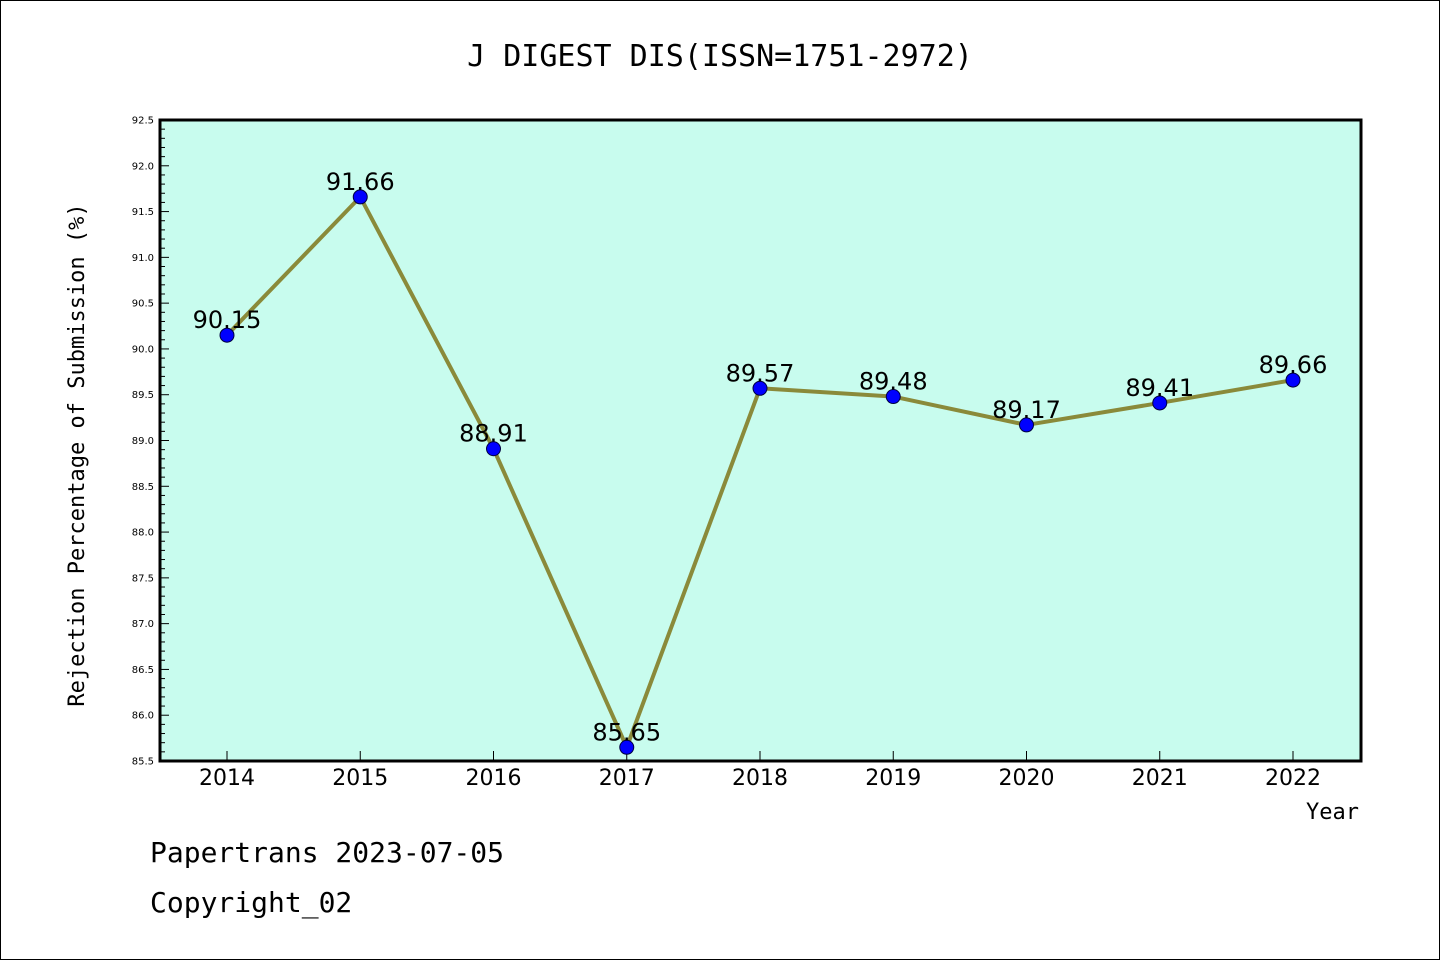 The image size is (1440, 960). I want to click on data-label: 89.57, so click(760, 373).